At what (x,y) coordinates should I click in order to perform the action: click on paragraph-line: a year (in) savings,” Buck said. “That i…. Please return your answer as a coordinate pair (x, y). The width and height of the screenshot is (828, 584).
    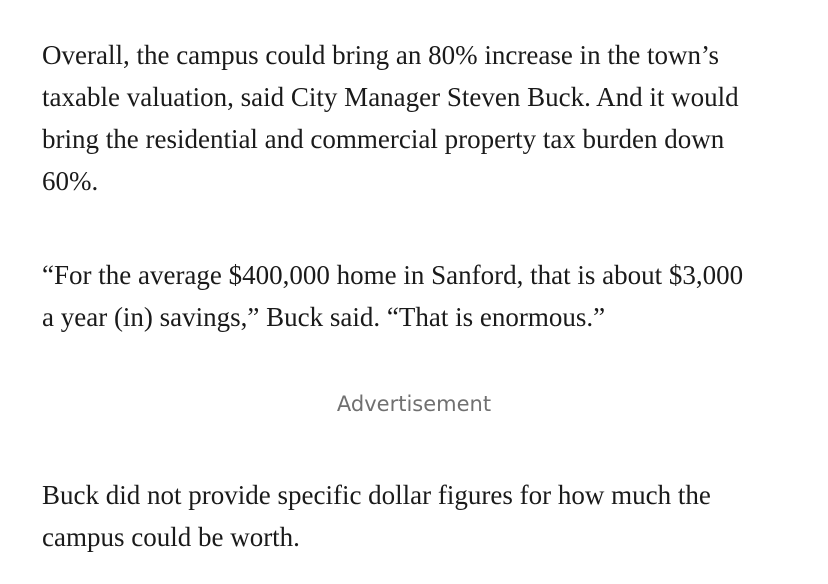
    Looking at the image, I should click on (324, 317).